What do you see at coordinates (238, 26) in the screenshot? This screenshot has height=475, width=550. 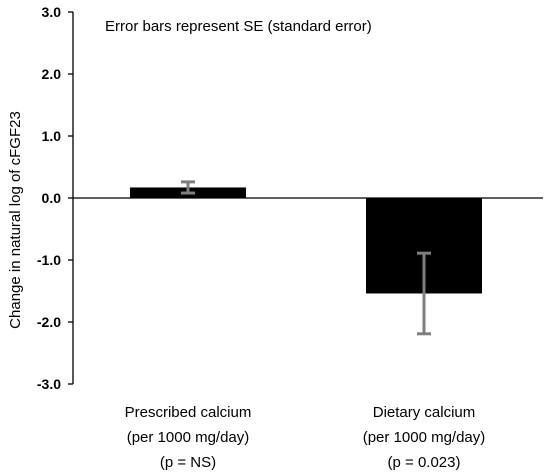 I see `chart-annotation: Error bars represent SE (standard error)` at bounding box center [238, 26].